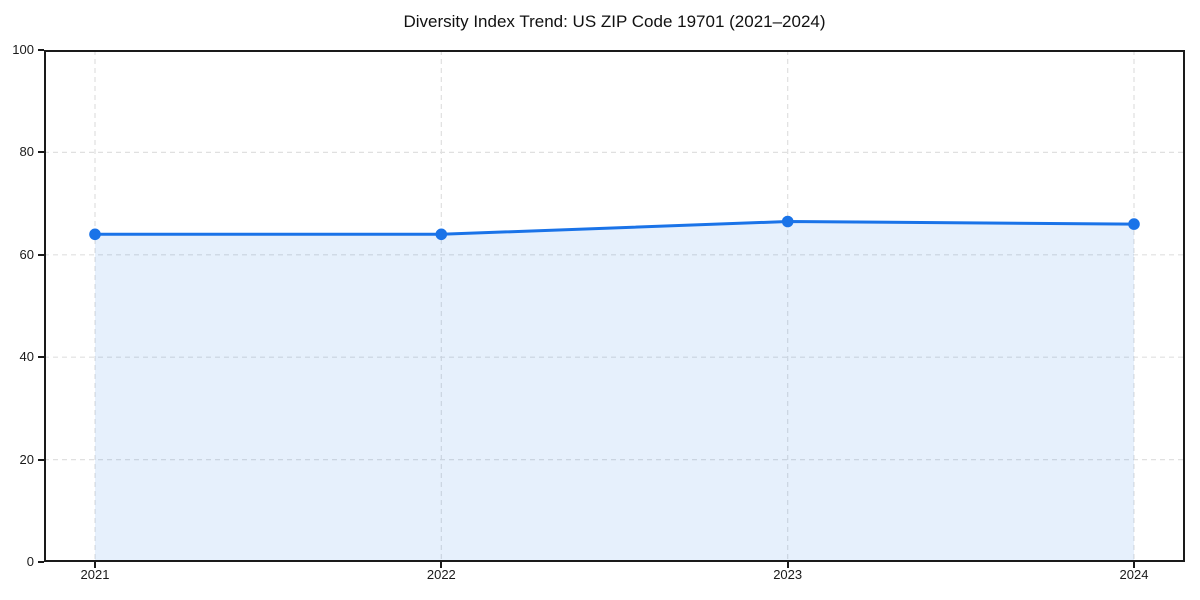 Image resolution: width=1200 pixels, height=600 pixels. Describe the element at coordinates (788, 574) in the screenshot. I see `x-tick-label: 2023` at that location.